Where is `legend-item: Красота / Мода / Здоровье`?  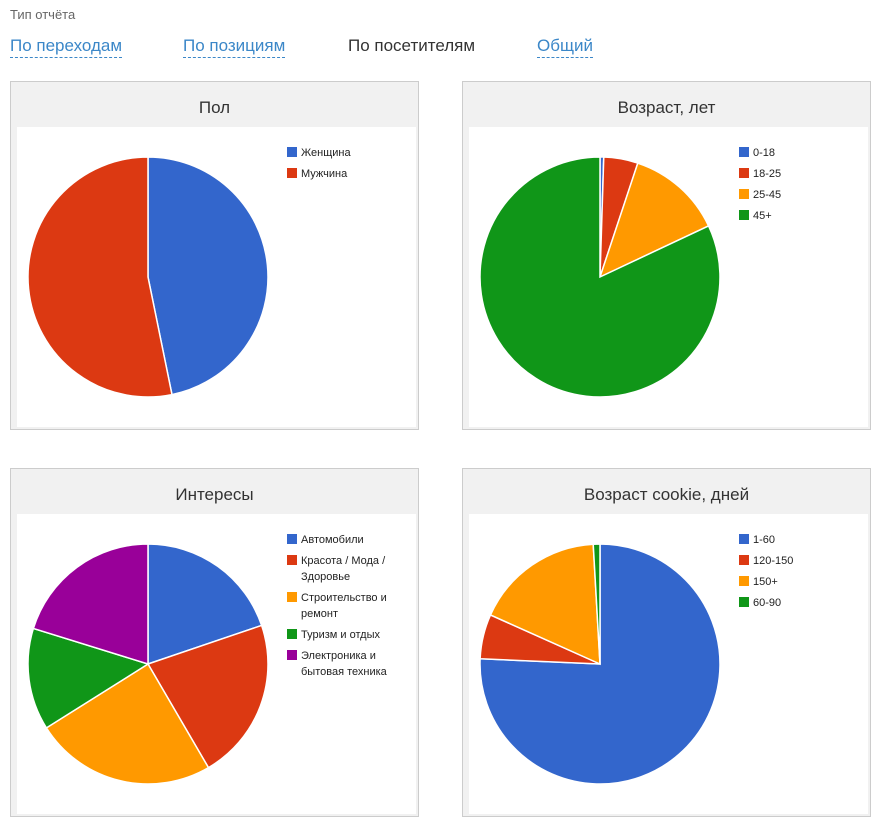 legend-item: Красота / Мода / Здоровье is located at coordinates (349, 569).